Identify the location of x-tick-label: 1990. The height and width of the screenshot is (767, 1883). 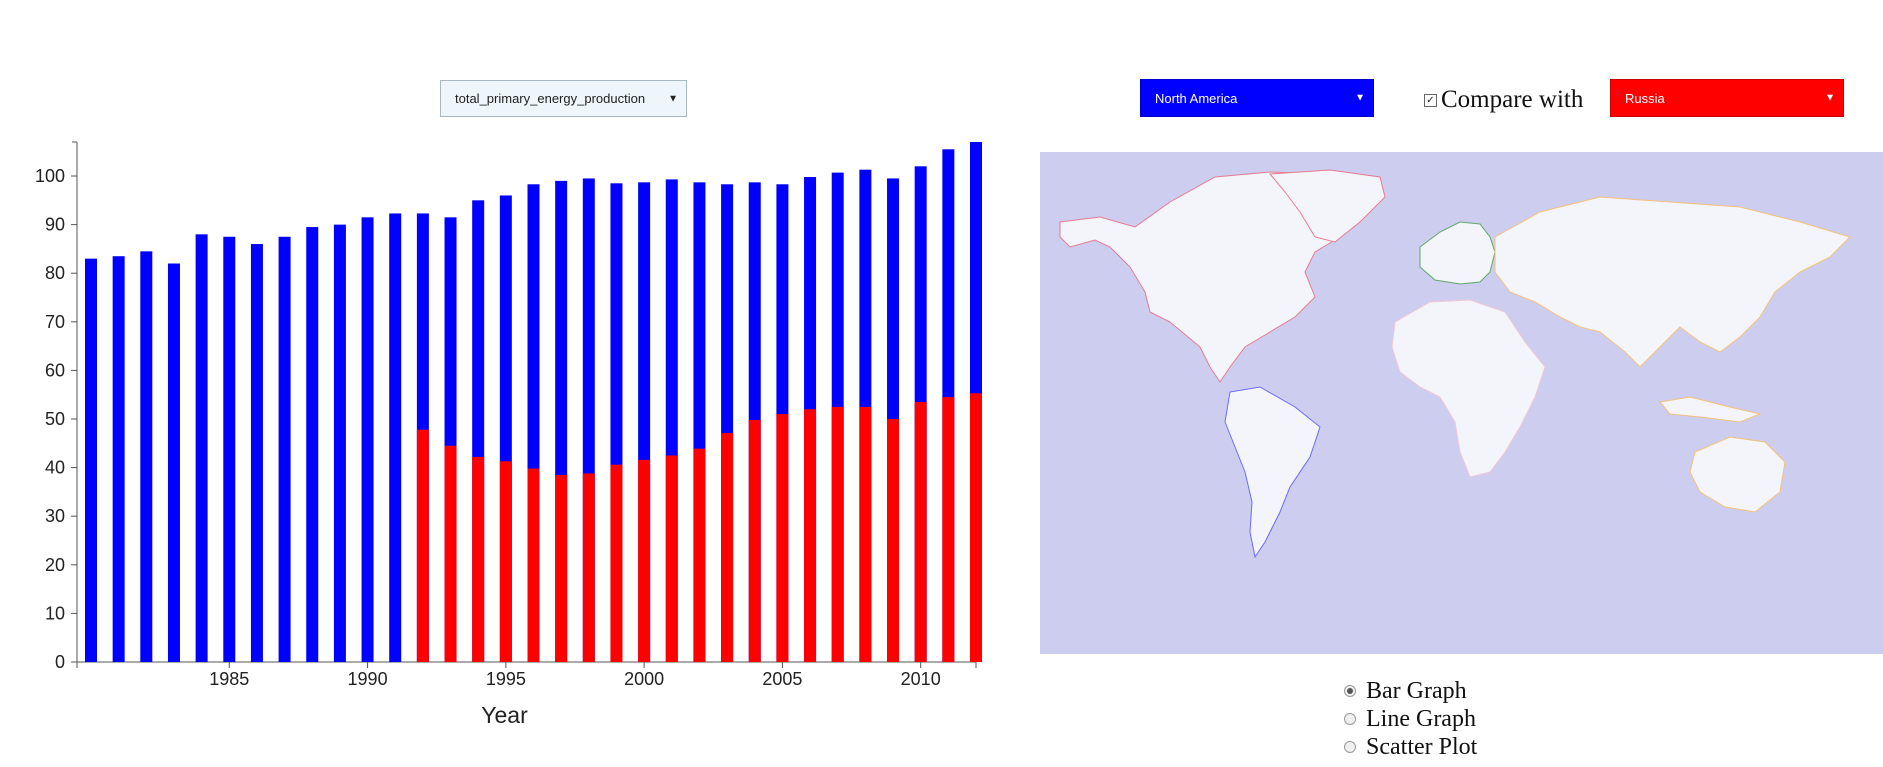
(368, 679).